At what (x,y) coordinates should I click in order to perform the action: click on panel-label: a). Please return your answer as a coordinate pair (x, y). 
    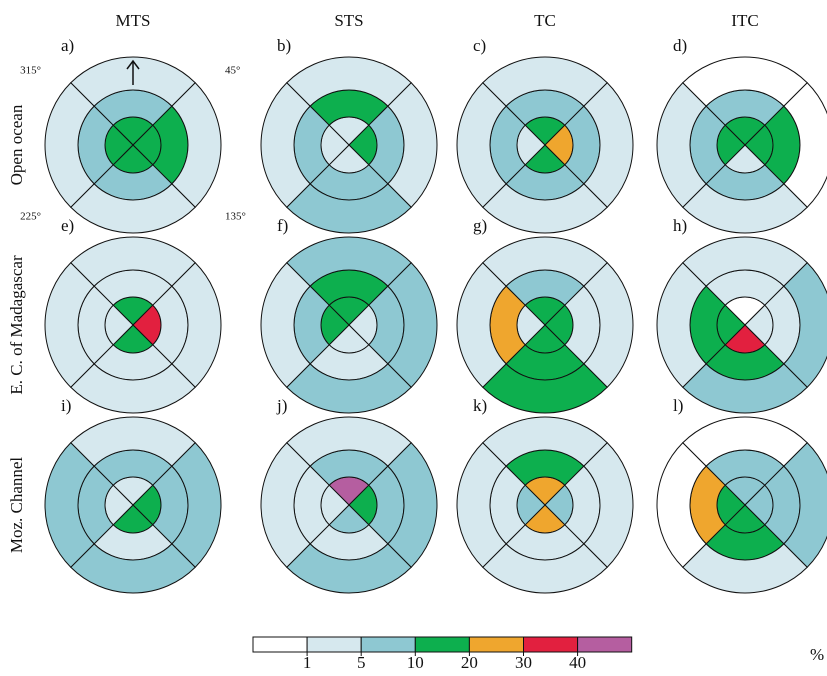
    Looking at the image, I should click on (67, 45).